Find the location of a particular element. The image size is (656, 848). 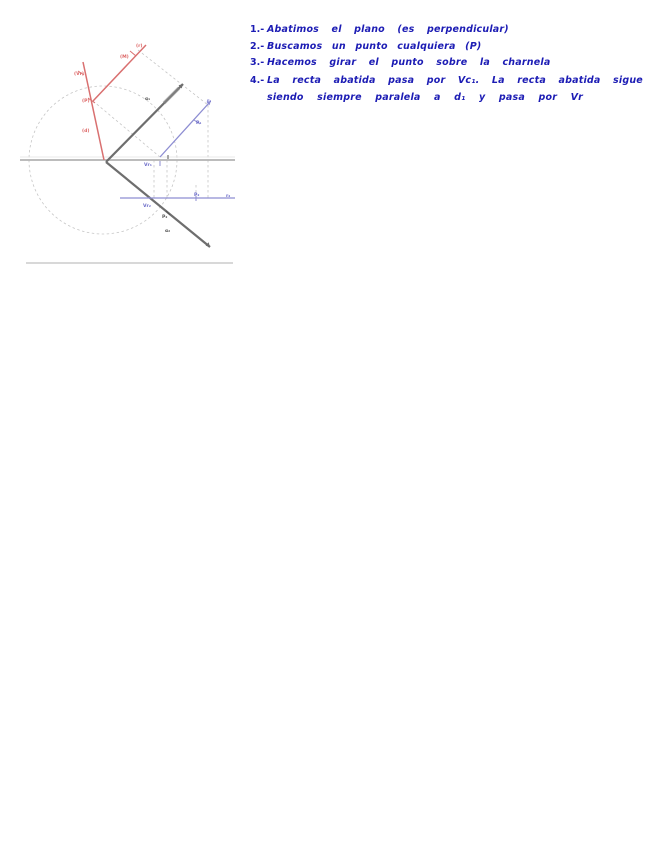

note-text: Abatimos el plano (es perpendicular) is located at coordinates (388, 29).